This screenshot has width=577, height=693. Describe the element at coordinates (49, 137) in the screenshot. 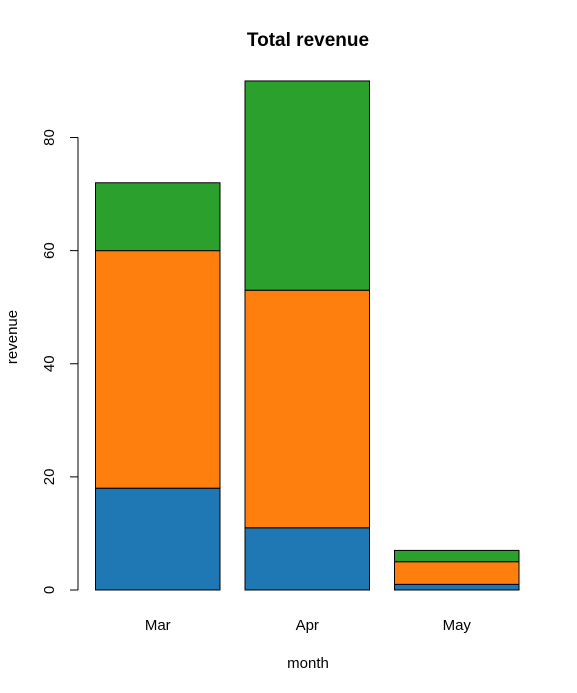

I see `y-tick-label: 80` at that location.